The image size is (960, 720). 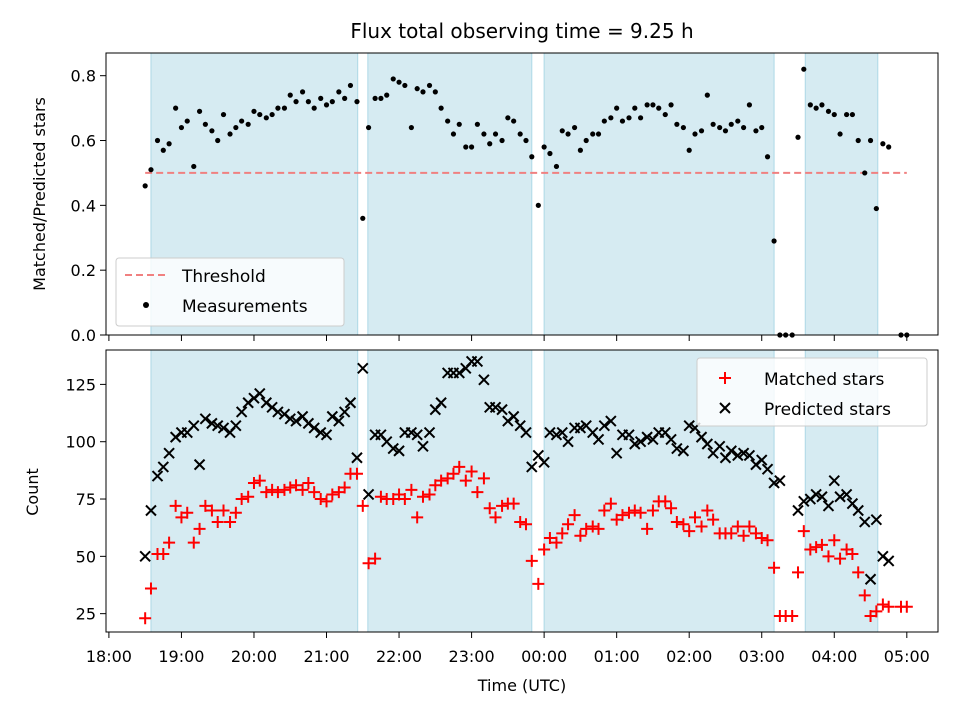 What do you see at coordinates (725, 408) in the screenshot?
I see `legend-predicted-swatch` at bounding box center [725, 408].